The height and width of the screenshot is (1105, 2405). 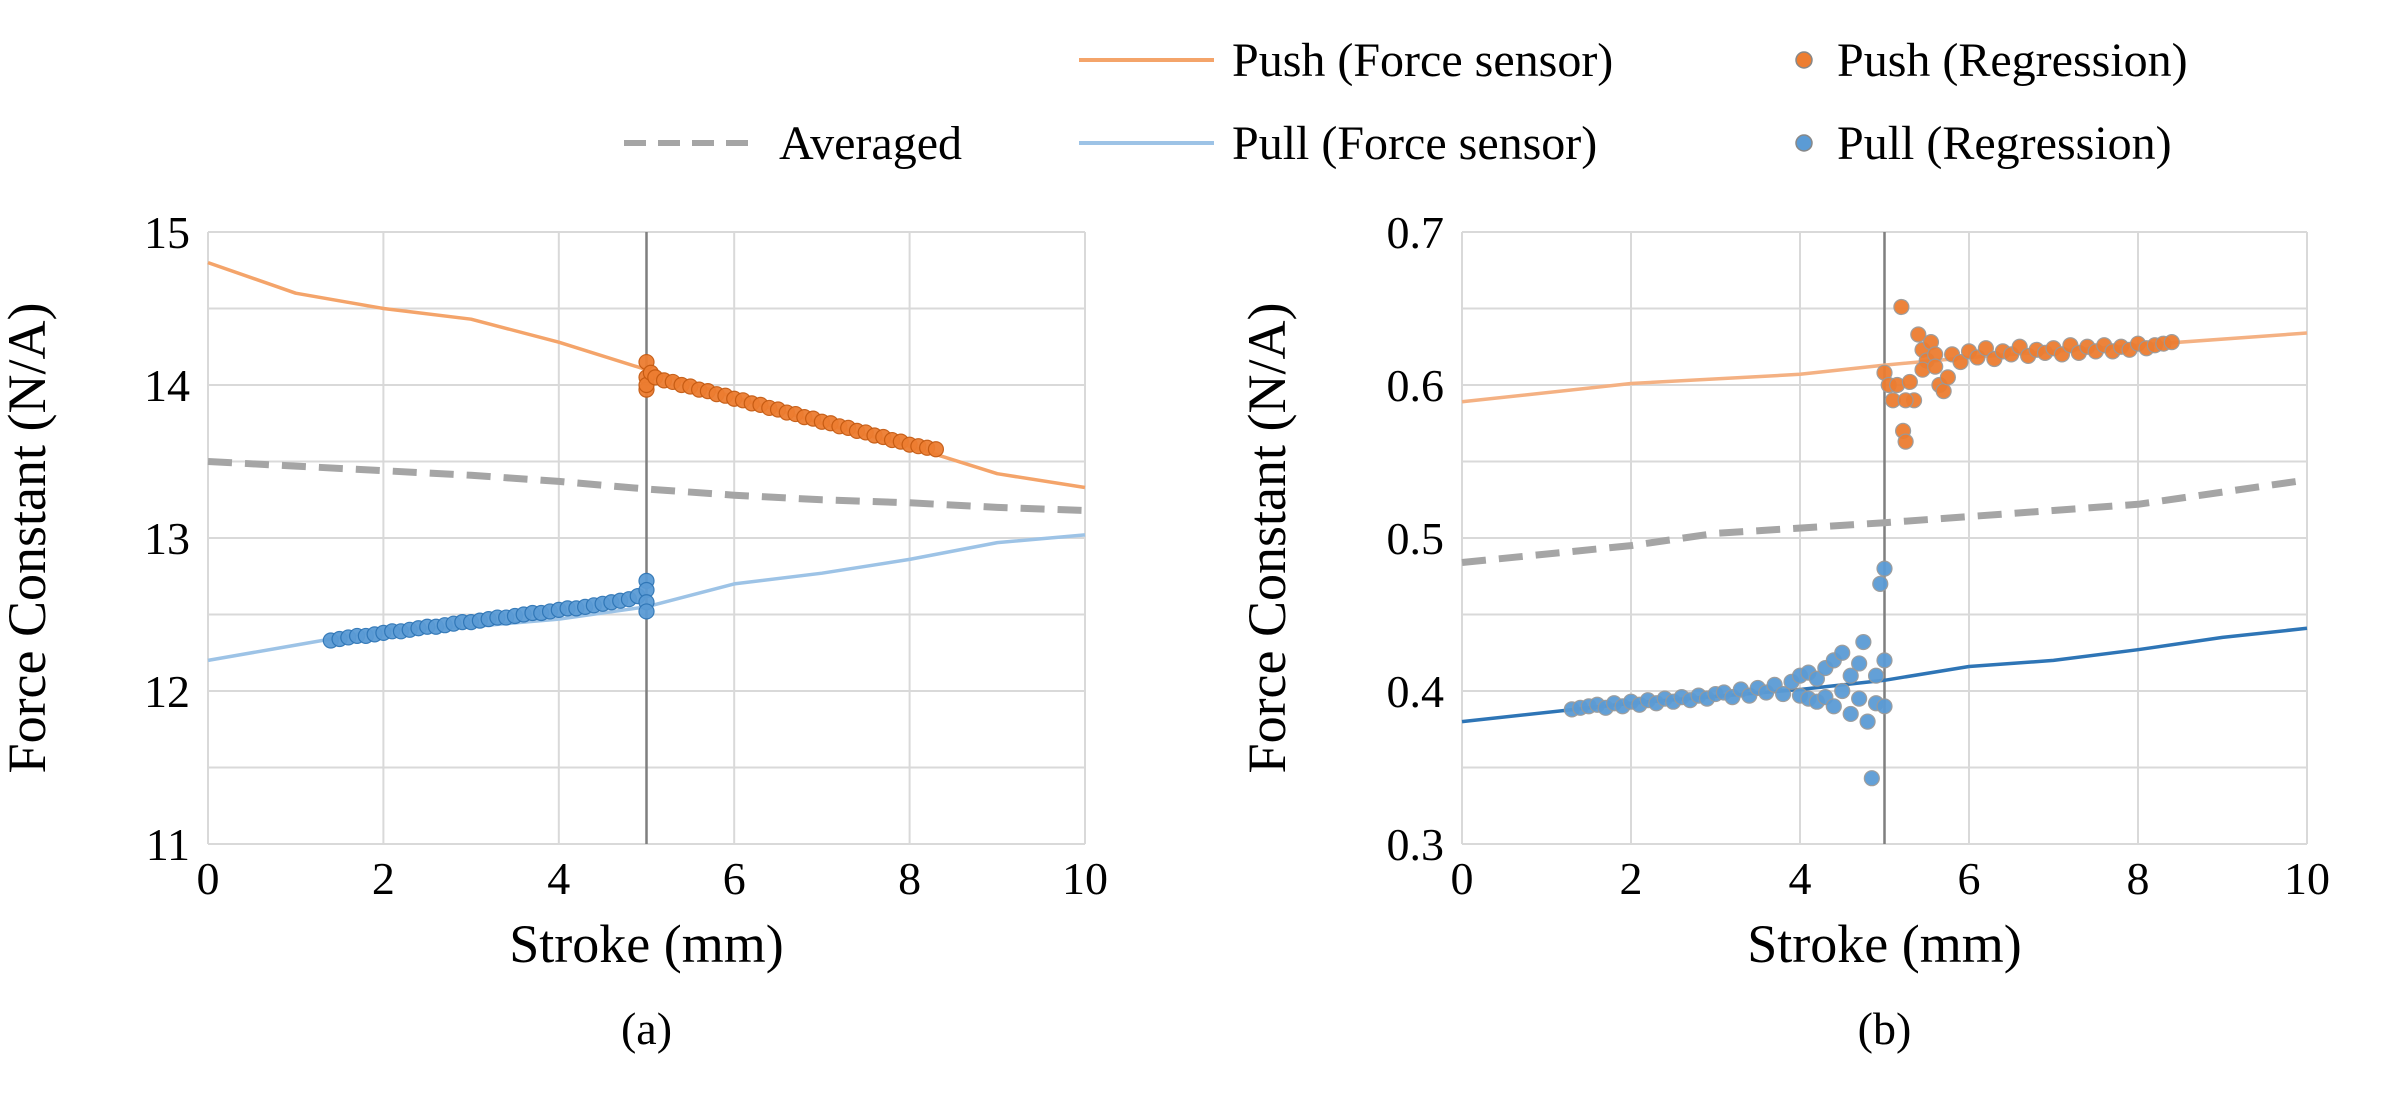 I want to click on y-tick-label: 13, so click(x=167, y=538).